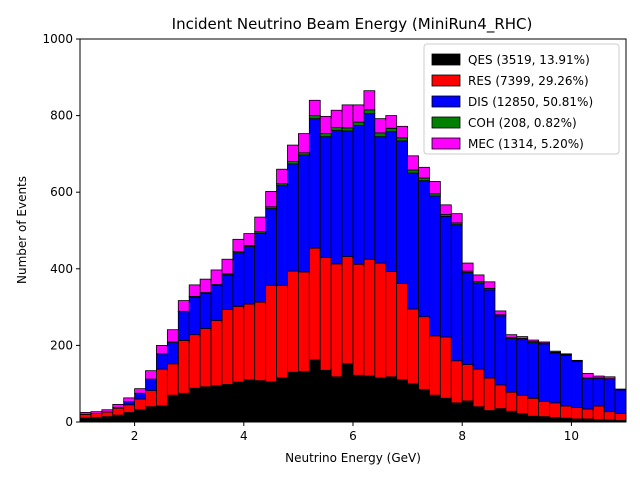 The width and height of the screenshot is (640, 480). What do you see at coordinates (528, 81) in the screenshot?
I see `legend-label: RES (7399, 29.26%)` at bounding box center [528, 81].